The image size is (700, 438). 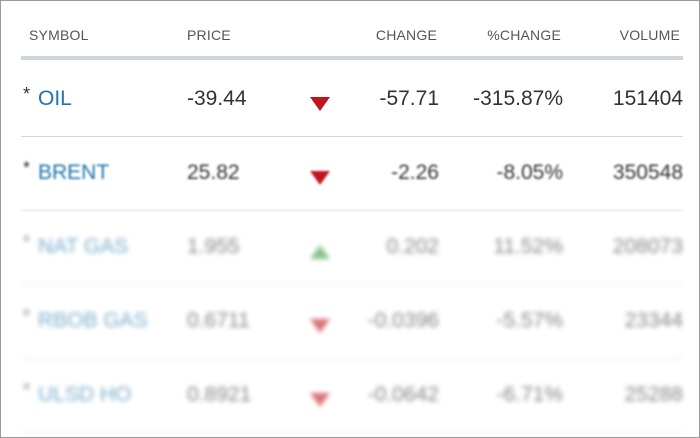 What do you see at coordinates (649, 35) in the screenshot?
I see `column-header: VOLUME` at bounding box center [649, 35].